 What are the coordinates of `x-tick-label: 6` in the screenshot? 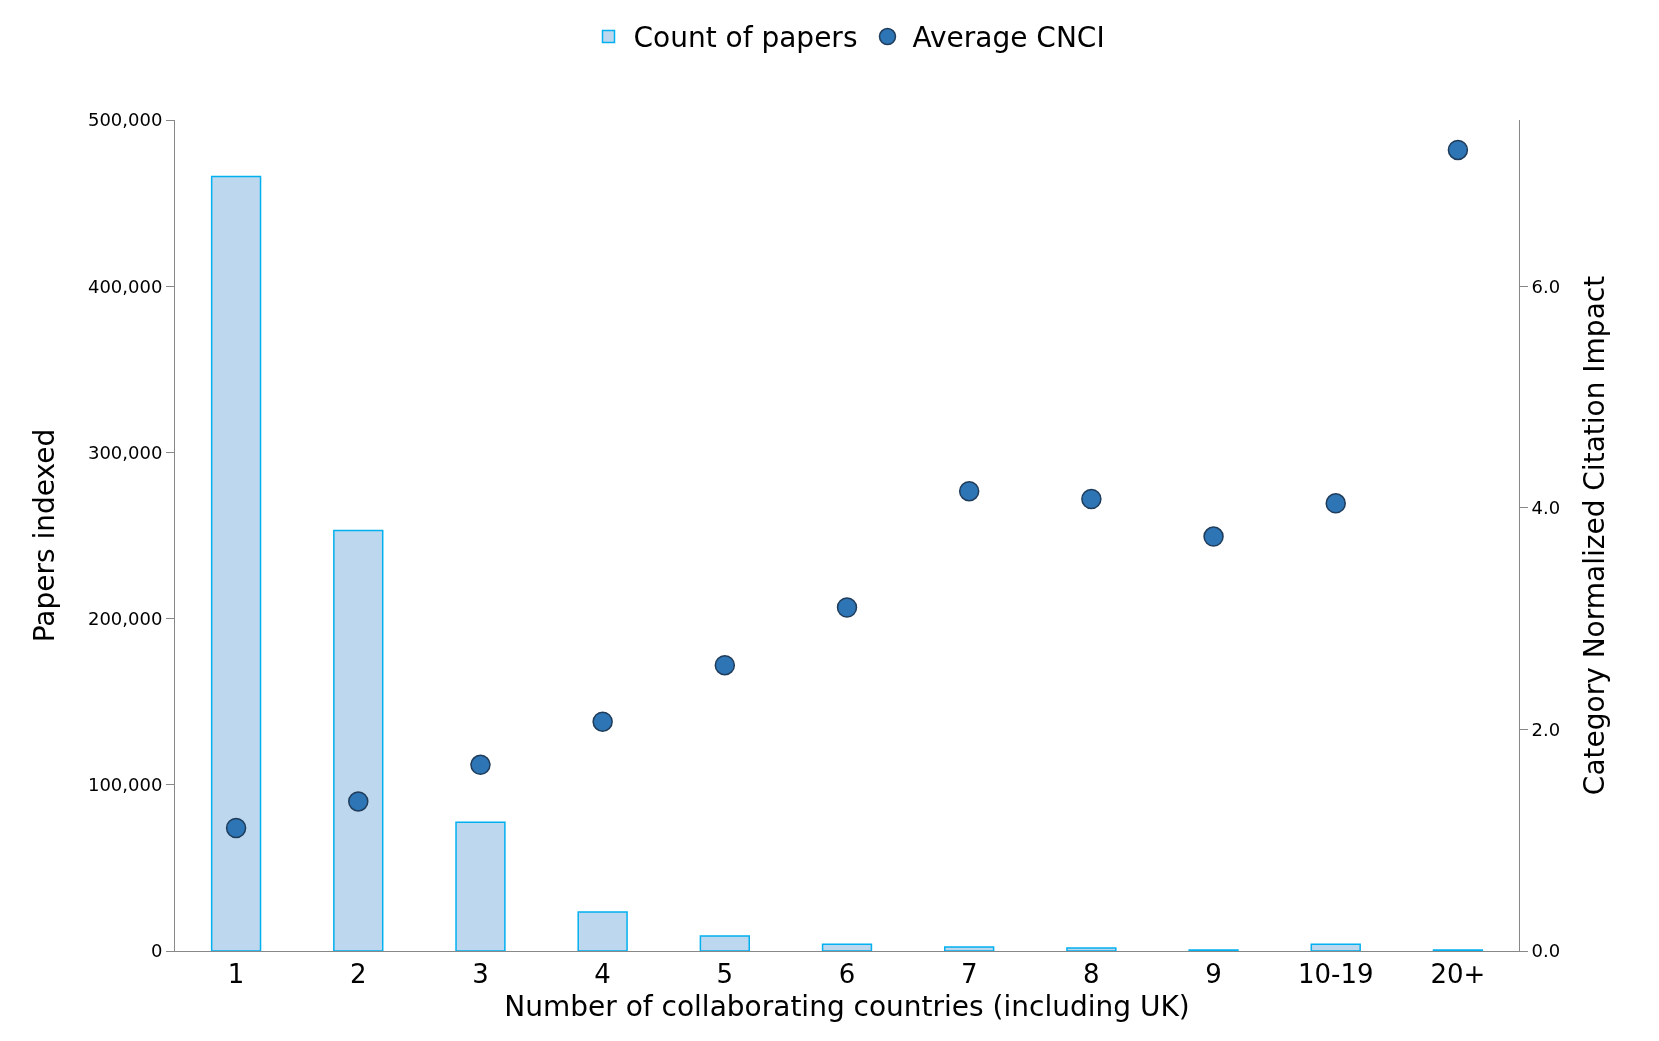 It's located at (847, 974).